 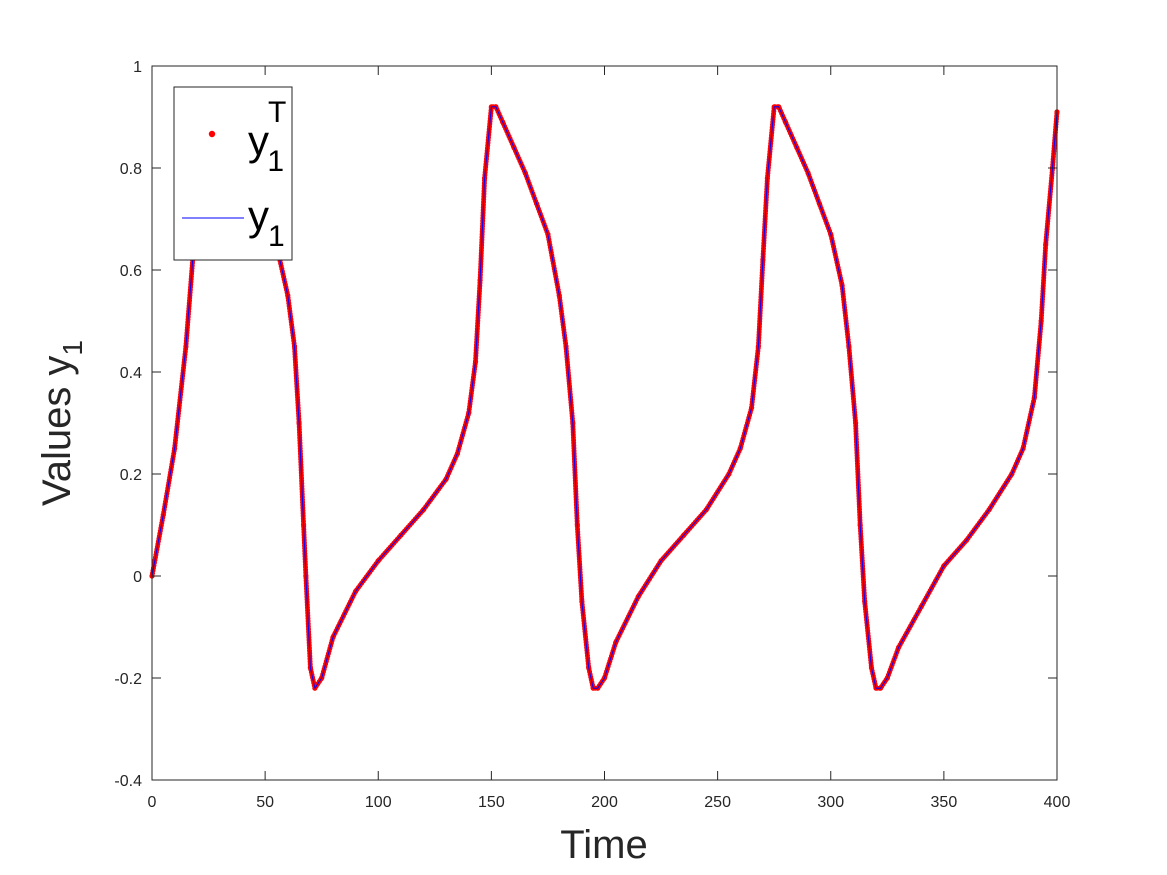 I want to click on legend: yT 1 y1, so click(x=233, y=173).